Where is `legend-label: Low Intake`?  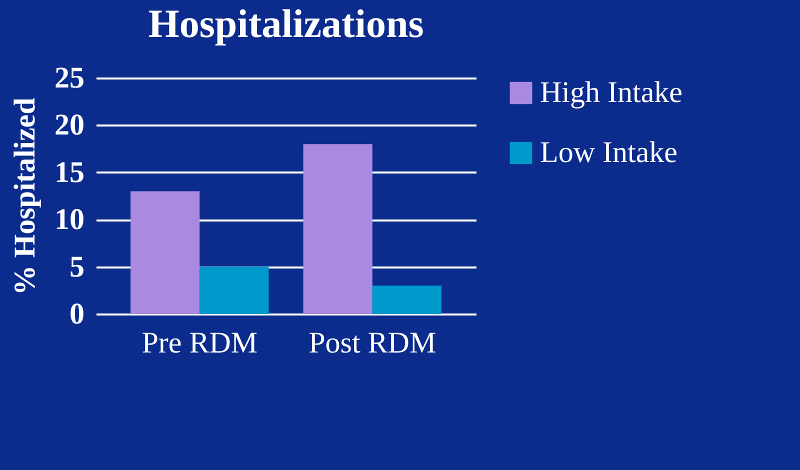 legend-label: Low Intake is located at coordinates (609, 152).